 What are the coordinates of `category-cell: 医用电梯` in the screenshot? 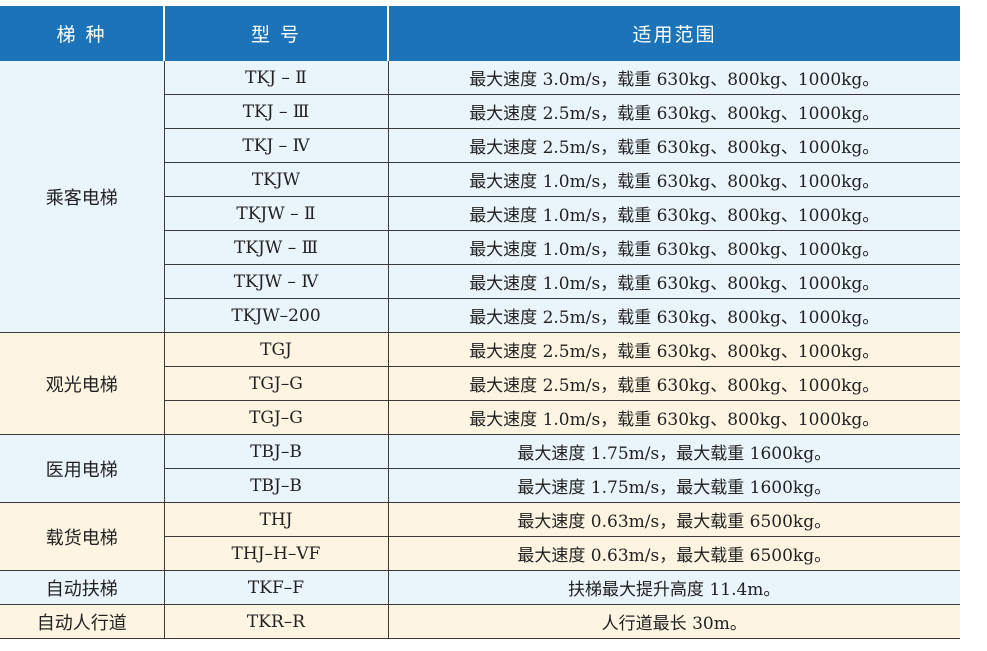 It's located at (82, 468).